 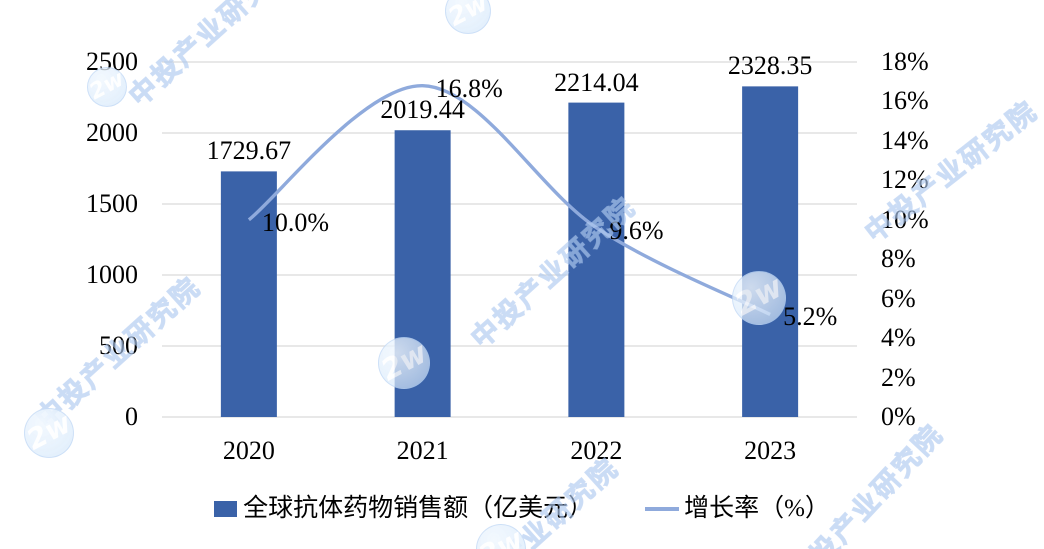 I want to click on line-value-label: 5.2%, so click(x=810, y=317).